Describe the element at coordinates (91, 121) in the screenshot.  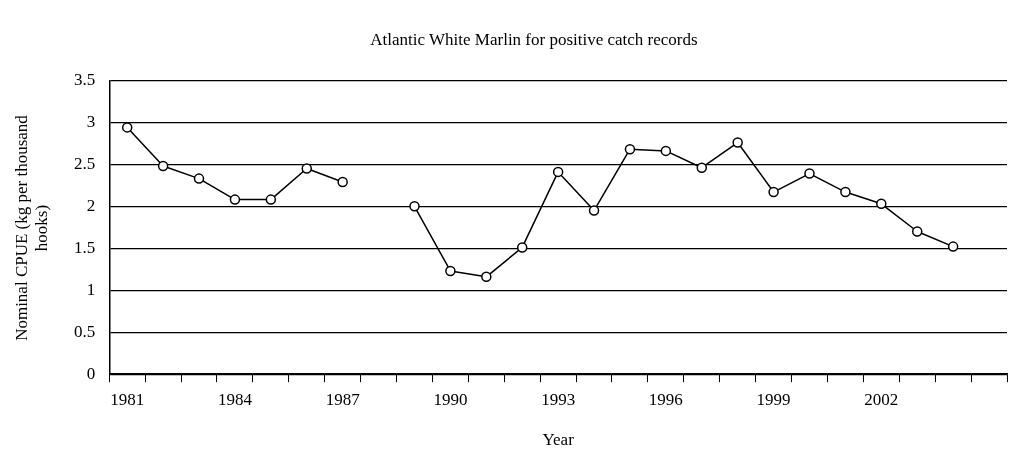
I see `y-tick-label: 3` at that location.